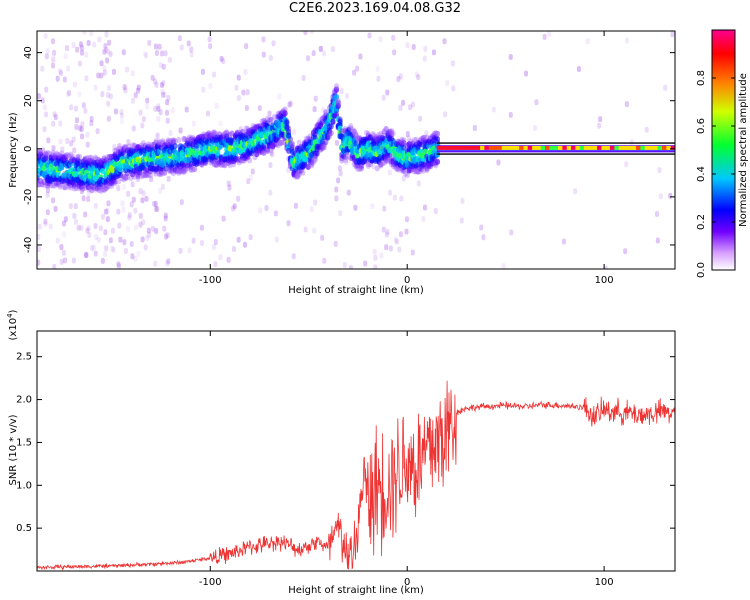 This screenshot has width=750, height=600. What do you see at coordinates (701, 78) in the screenshot?
I see `colorbar-tick-label: 0.8` at bounding box center [701, 78].